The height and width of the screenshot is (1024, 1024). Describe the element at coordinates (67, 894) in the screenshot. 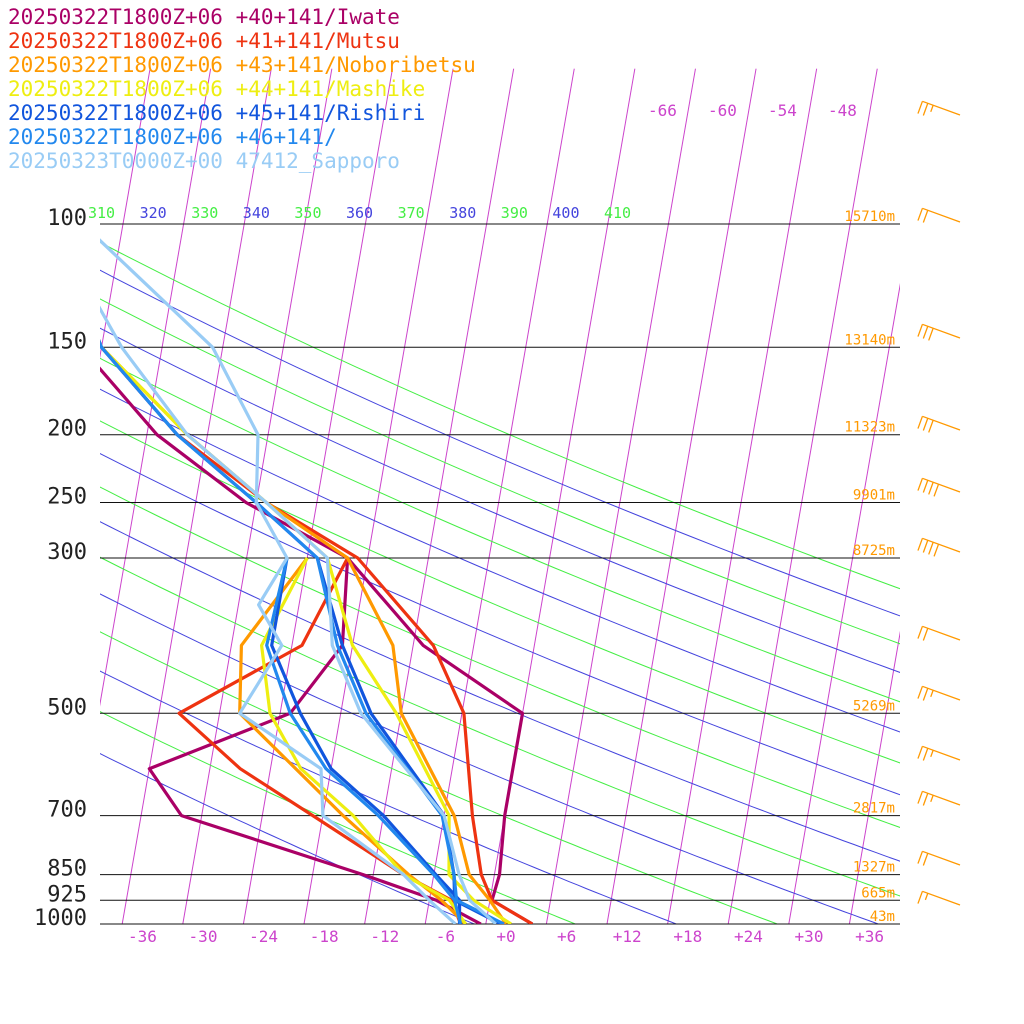

I see `pressure-label: 925` at that location.